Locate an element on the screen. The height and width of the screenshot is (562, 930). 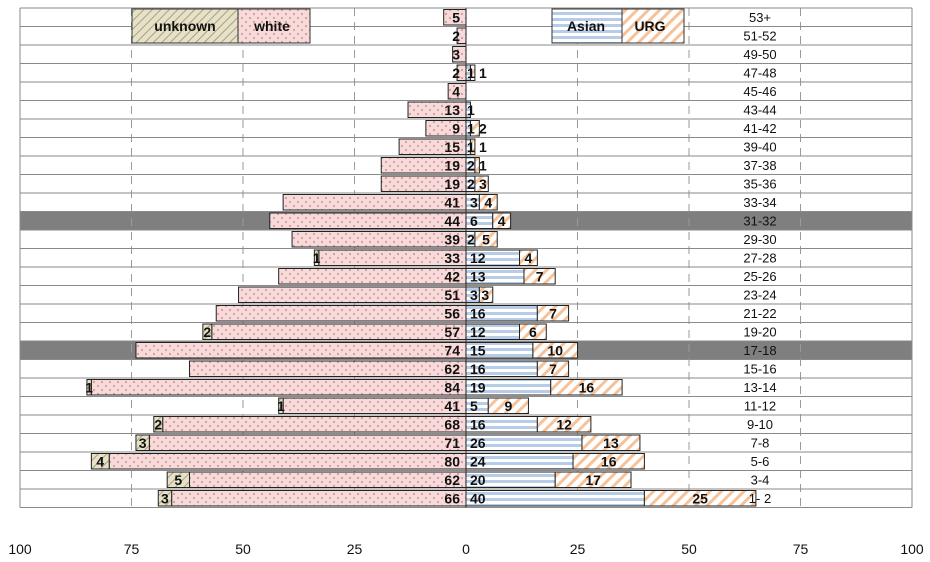
value-label-urg: 4 is located at coordinates (529, 258).